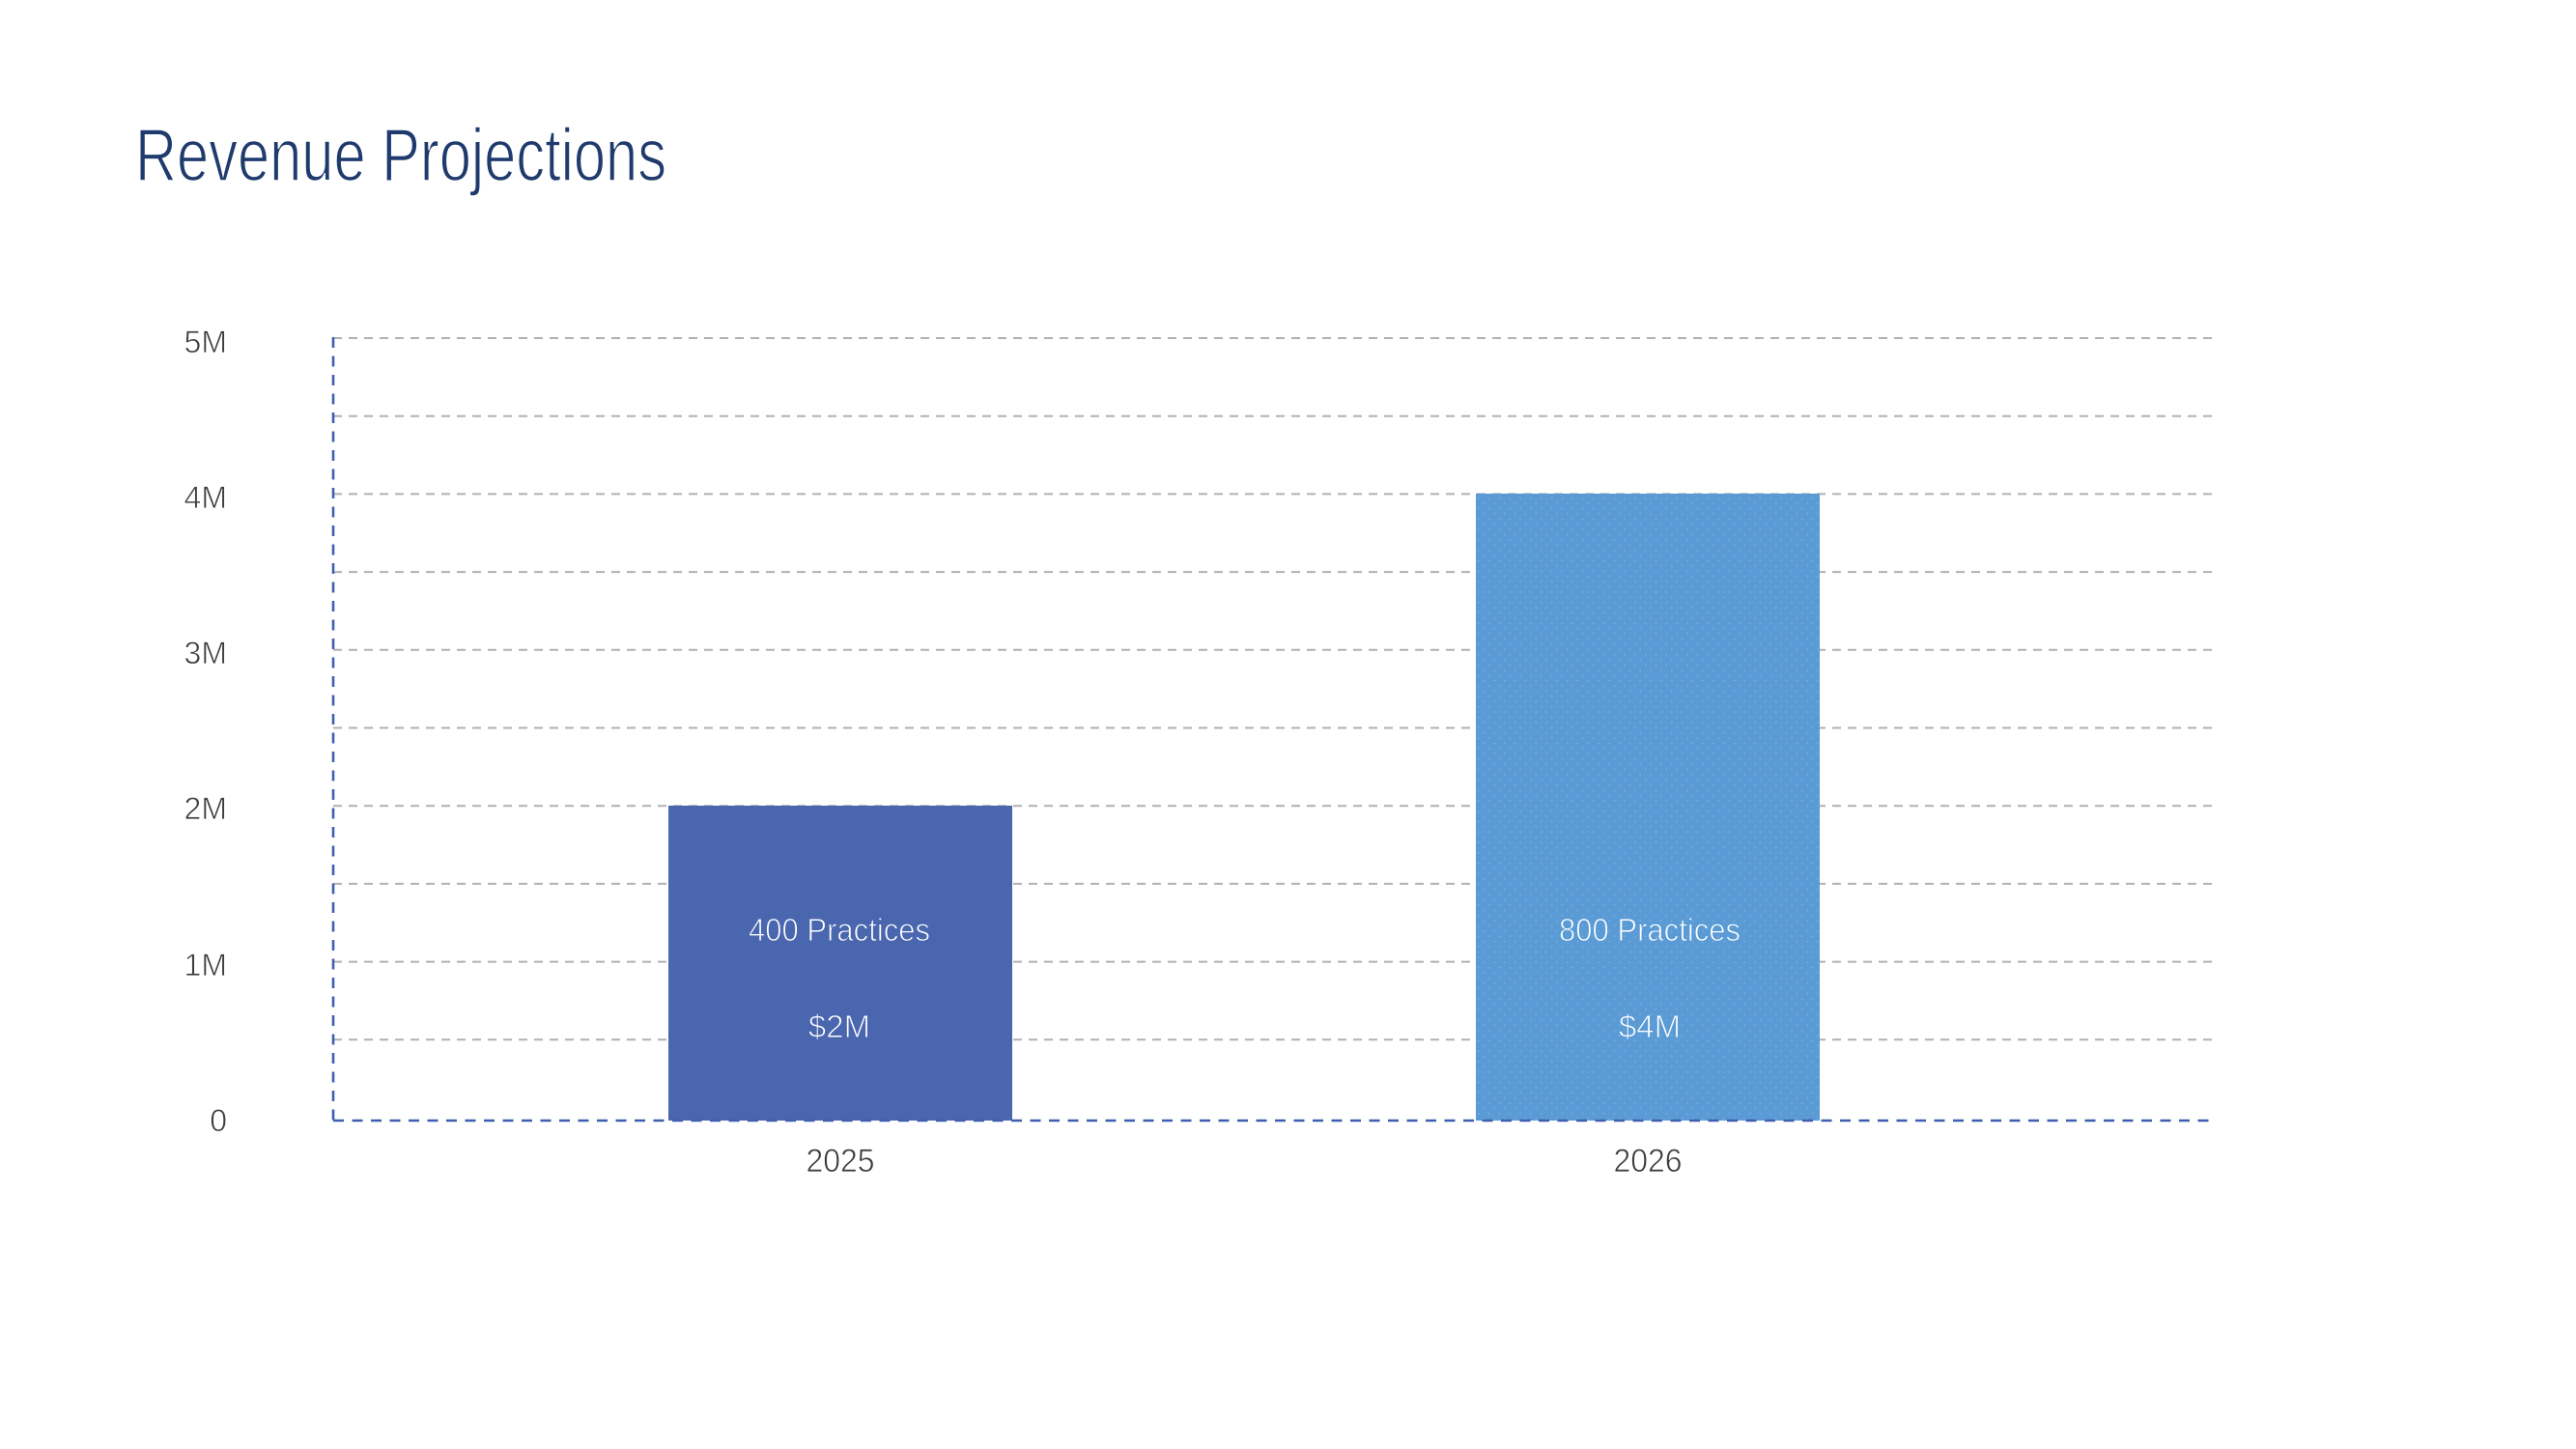 The image size is (2576, 1449). Describe the element at coordinates (400, 155) in the screenshot. I see `svg-text: Revenue Projections` at that location.